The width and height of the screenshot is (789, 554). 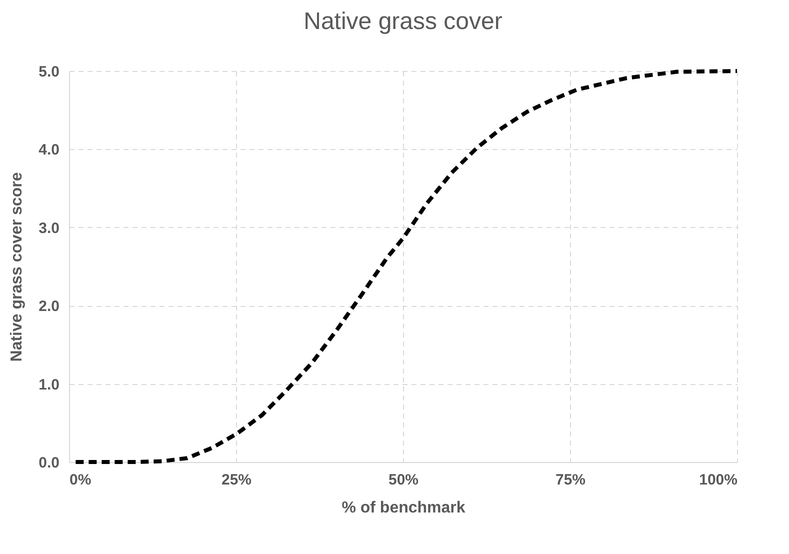 What do you see at coordinates (49, 307) in the screenshot?
I see `y-tick-label: 2.0` at bounding box center [49, 307].